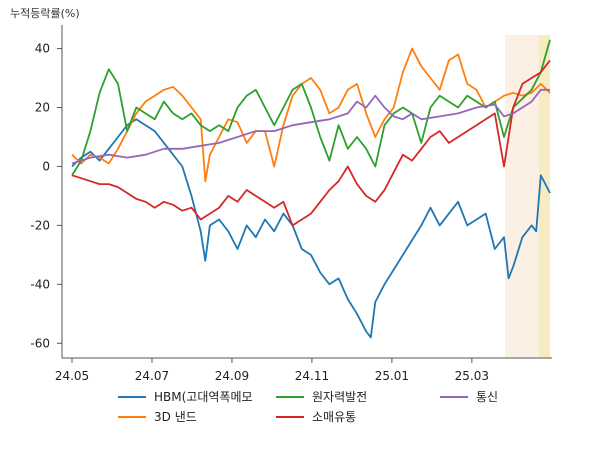 The image size is (600, 450). Describe the element at coordinates (469, 396) in the screenshot. I see `legend-item-4: 통신` at that location.